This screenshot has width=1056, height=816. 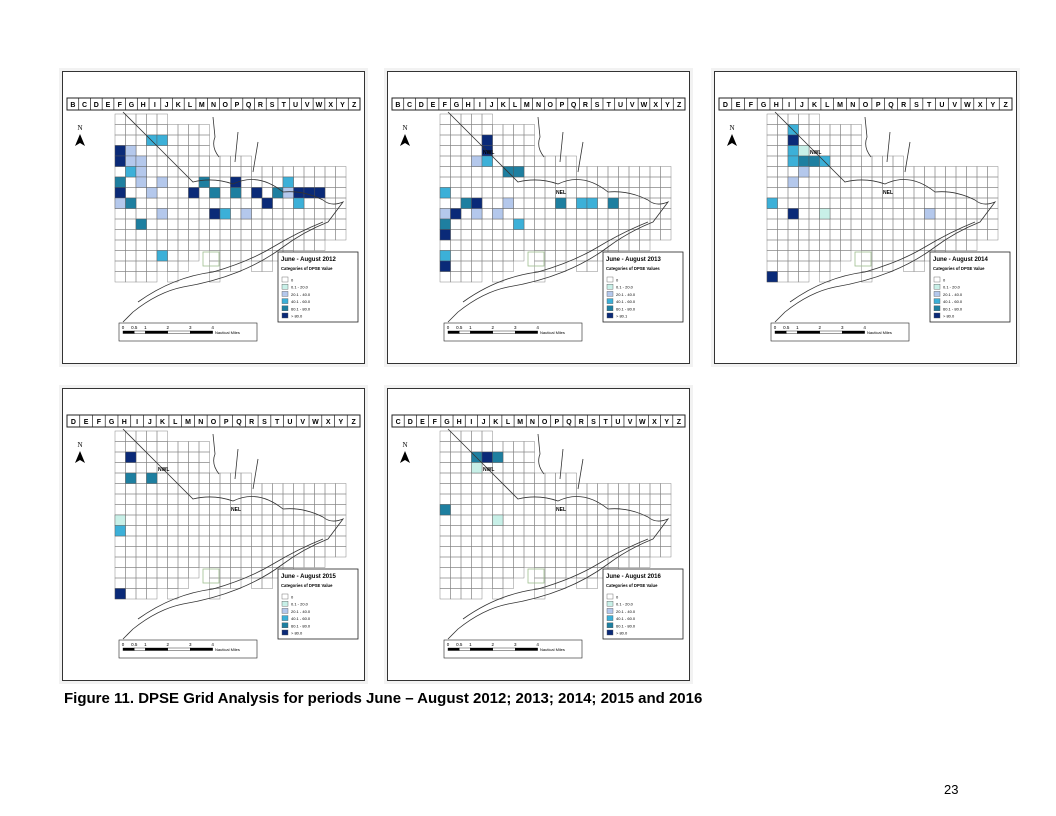 What do you see at coordinates (885, 217) in the screenshot?
I see `coastline` at bounding box center [885, 217].